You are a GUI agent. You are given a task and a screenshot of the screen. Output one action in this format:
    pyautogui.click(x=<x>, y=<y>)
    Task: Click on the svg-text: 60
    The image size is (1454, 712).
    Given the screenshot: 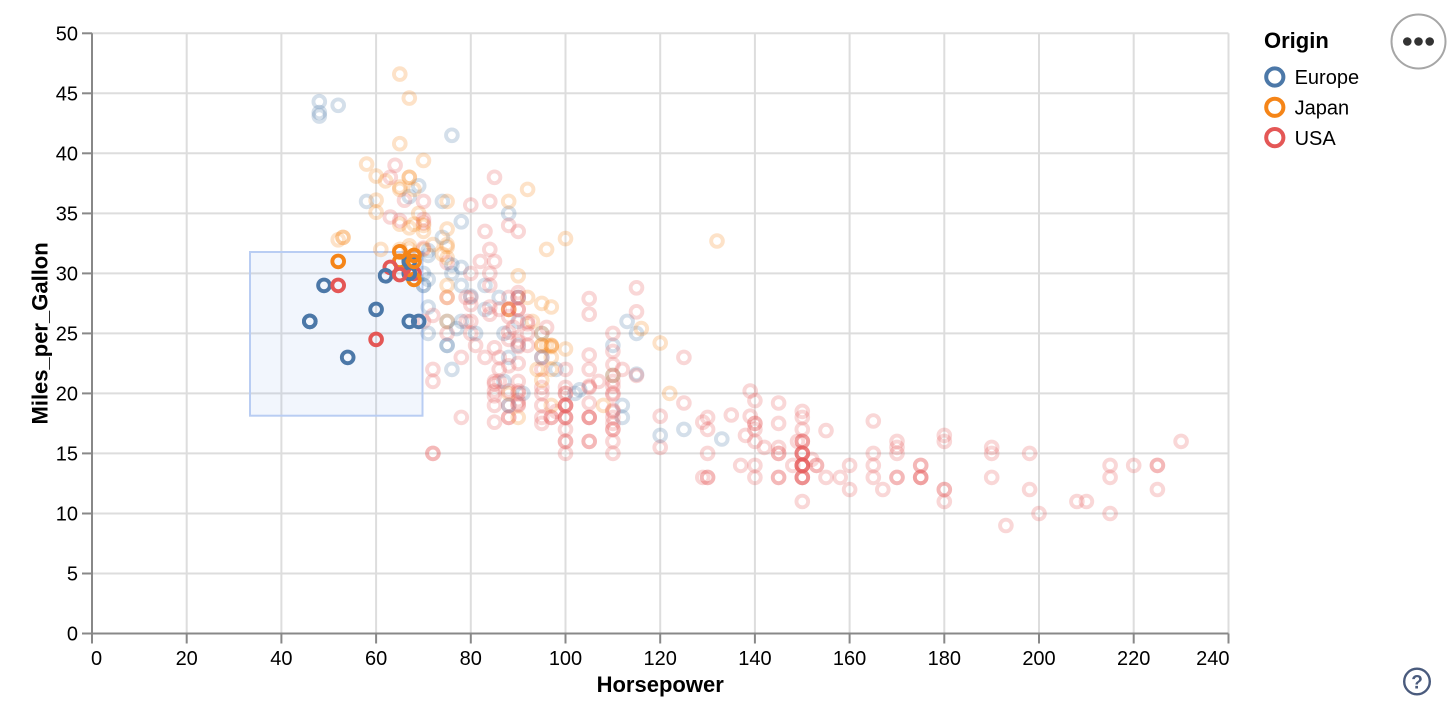 What is the action you would take?
    pyautogui.click(x=376, y=659)
    